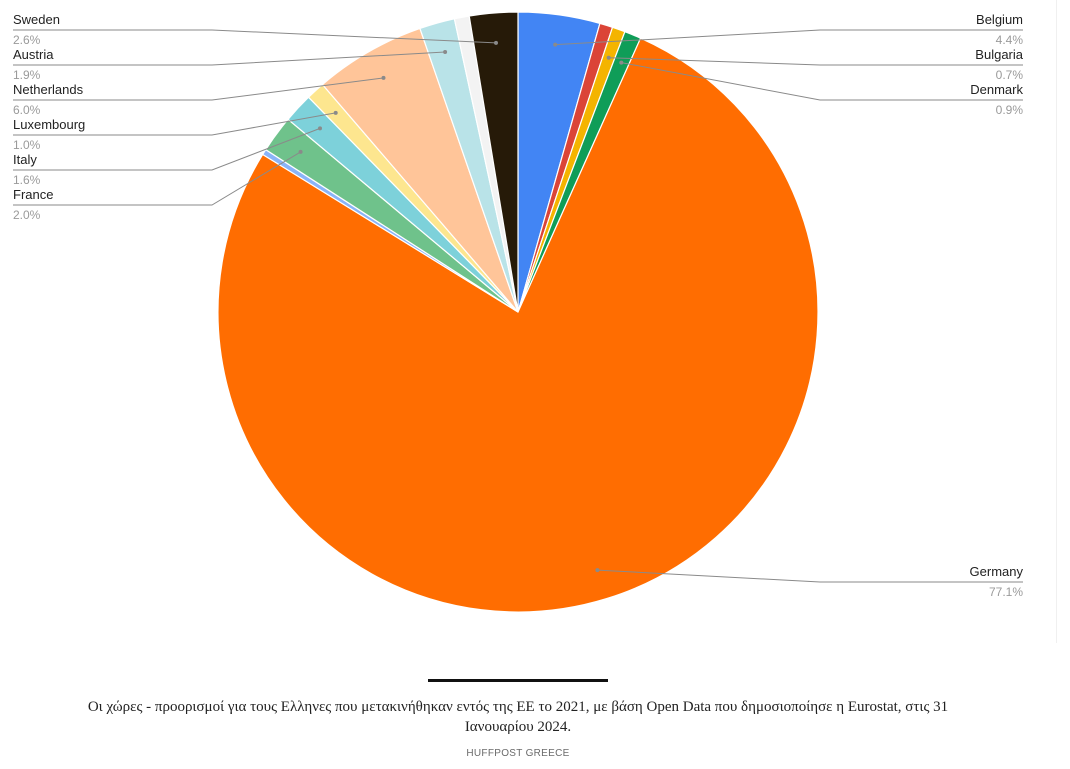 This screenshot has width=1070, height=769. Describe the element at coordinates (27, 145) in the screenshot. I see `slice-percent-luxembourg: 1.0%` at that location.